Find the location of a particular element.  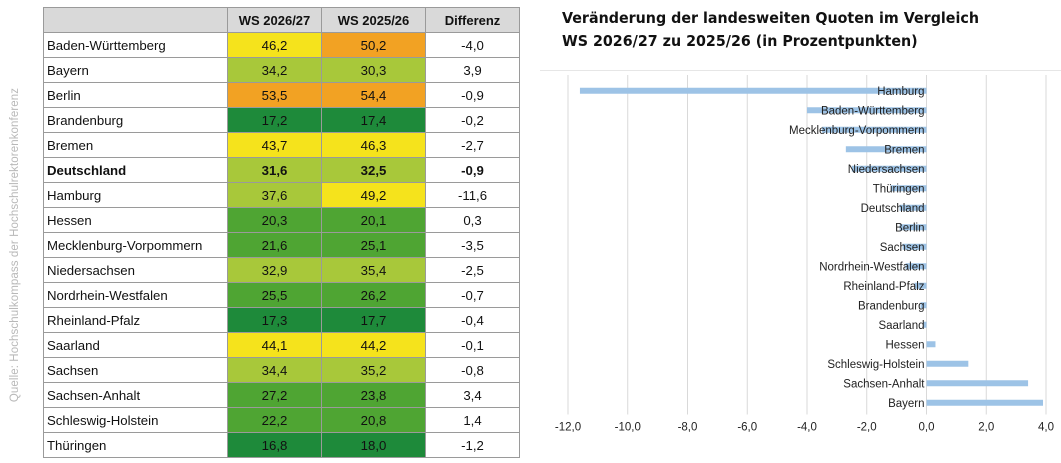

table-header-row: WS 2026/27 WS 2025/26 Differenz is located at coordinates (281, 20).